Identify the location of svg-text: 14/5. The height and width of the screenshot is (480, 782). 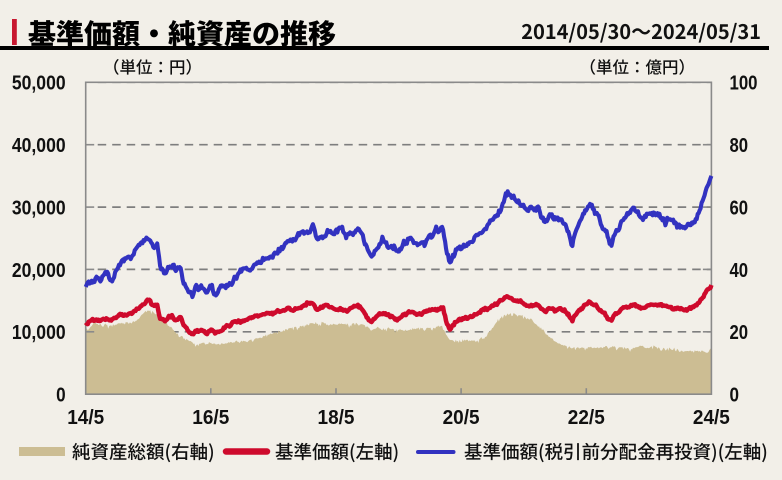
(85, 418).